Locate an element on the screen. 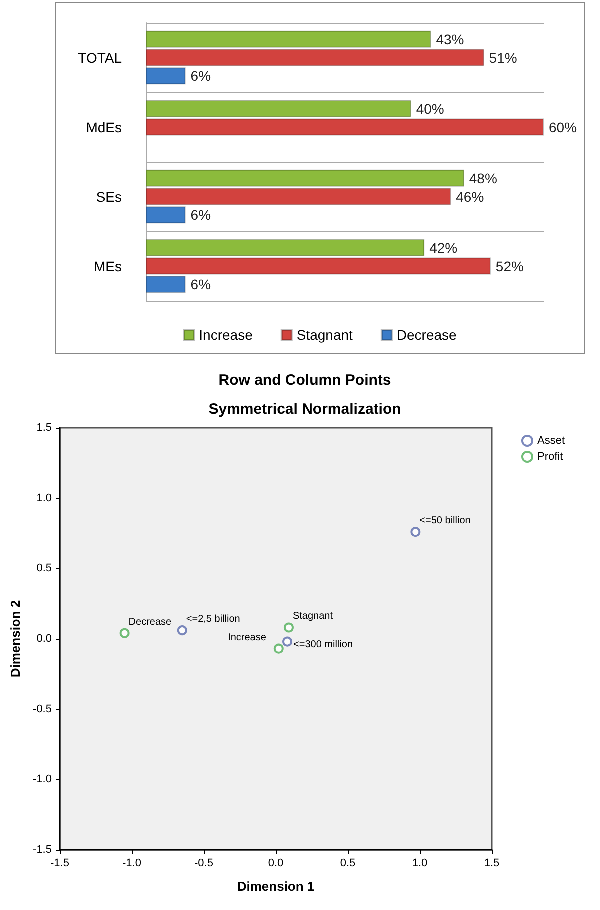 Image resolution: width=600 pixels, height=910 pixels. annotation: <=300 million is located at coordinates (324, 644).